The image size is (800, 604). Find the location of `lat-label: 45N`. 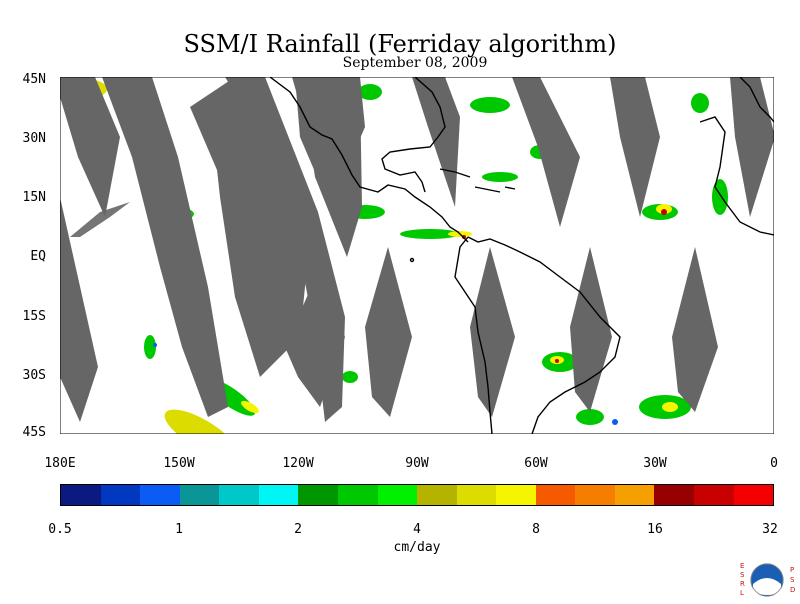

lat-label: 45N is located at coordinates (34, 79).